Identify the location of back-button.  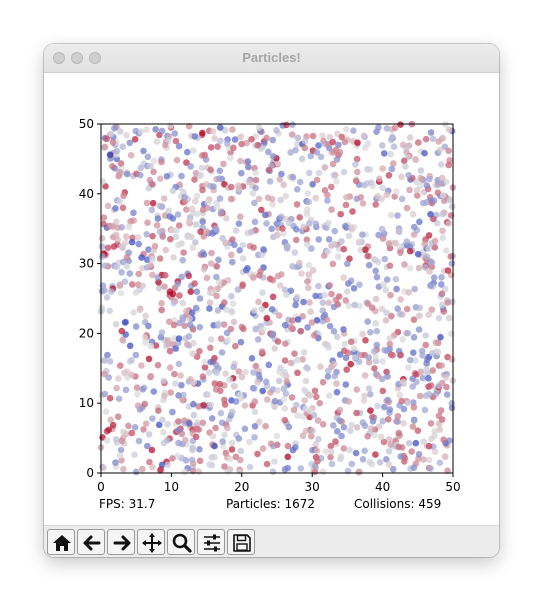
(91, 542).